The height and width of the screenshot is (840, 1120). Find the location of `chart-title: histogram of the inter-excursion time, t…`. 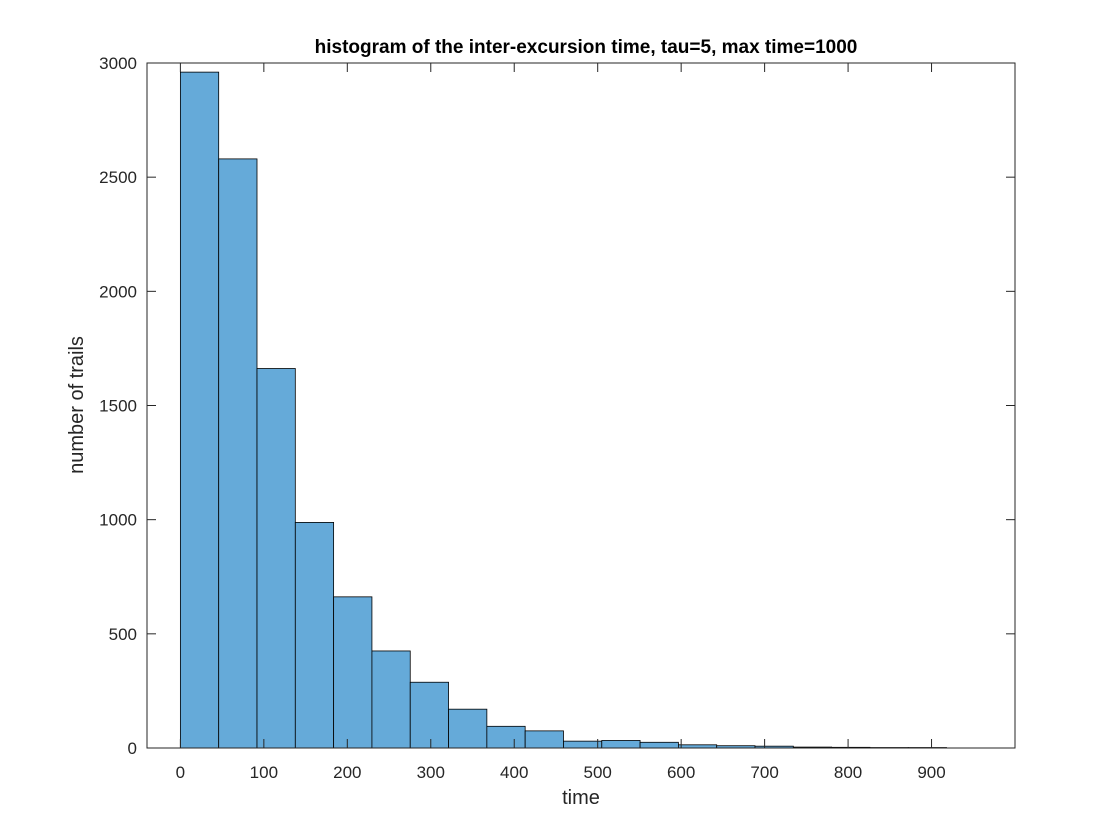

chart-title: histogram of the inter-excursion time, t… is located at coordinates (586, 47).